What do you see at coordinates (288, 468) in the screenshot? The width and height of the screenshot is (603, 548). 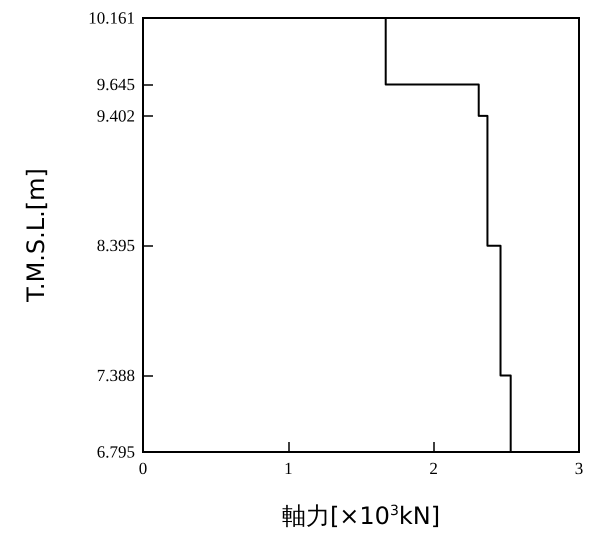 I see `x-tick-label: 1` at bounding box center [288, 468].